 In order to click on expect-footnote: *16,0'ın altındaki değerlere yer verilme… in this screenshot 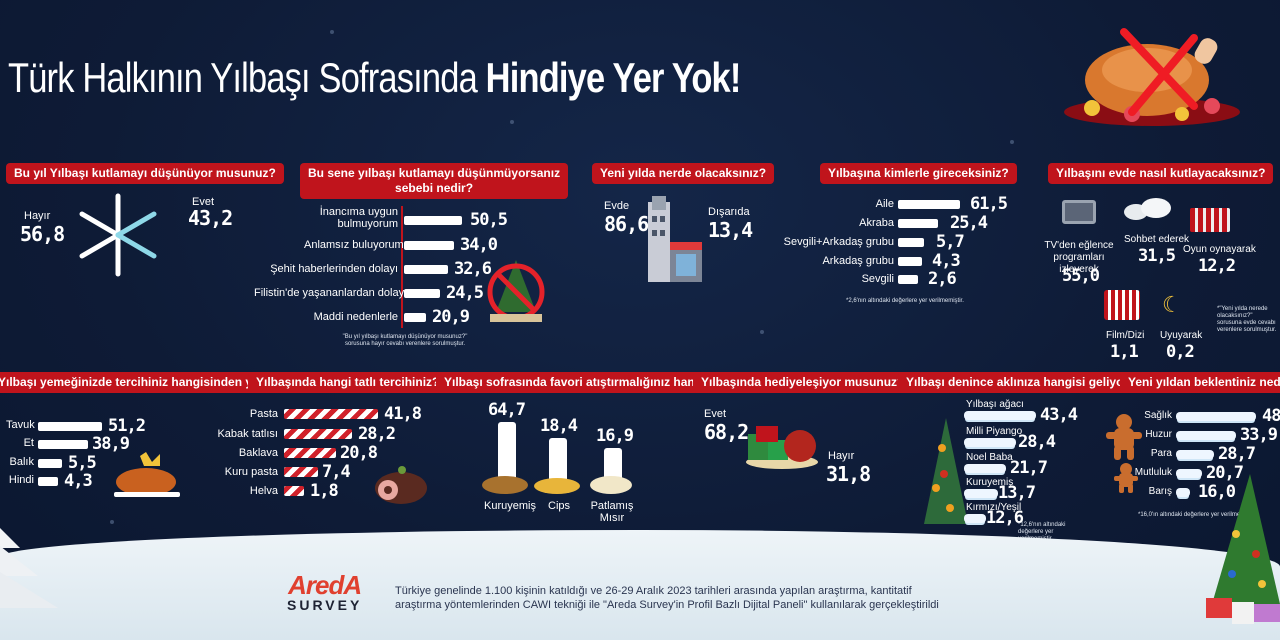, I will do `click(1197, 515)`.